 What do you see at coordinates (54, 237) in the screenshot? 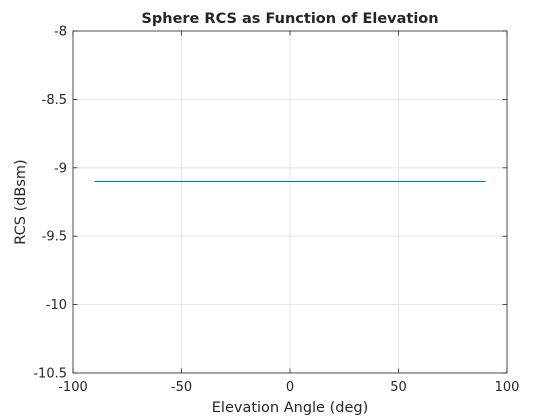
I see `y-tick-label: -9.5` at bounding box center [54, 237].